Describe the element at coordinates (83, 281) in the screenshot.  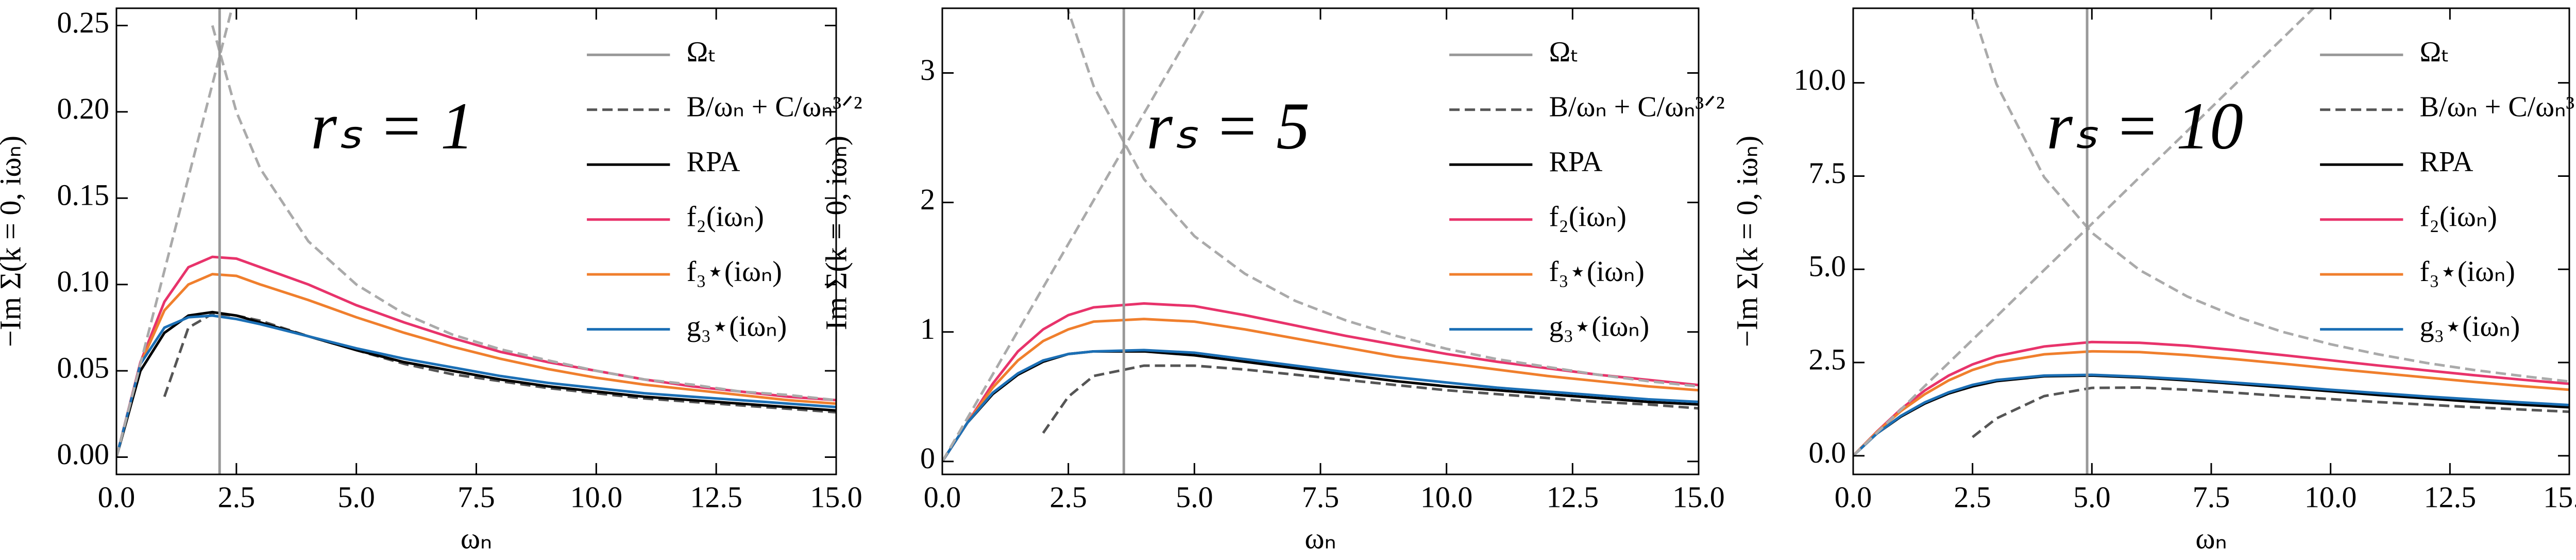
I see `y-tick-label: 0.10` at that location.